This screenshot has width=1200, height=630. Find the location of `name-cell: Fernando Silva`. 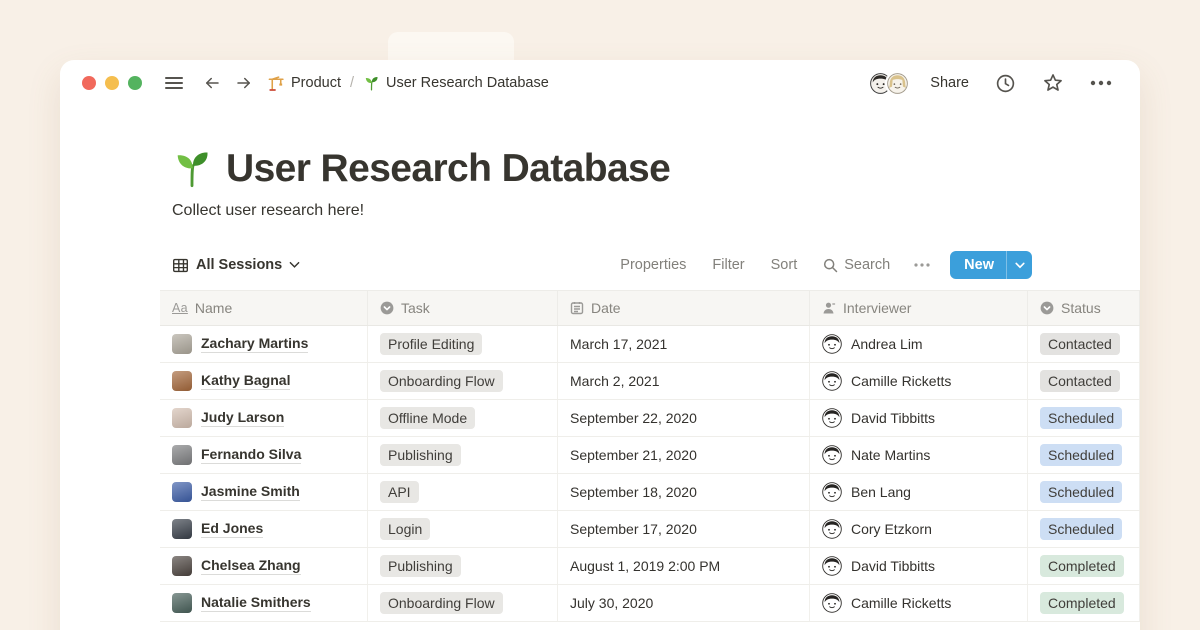

name-cell: Fernando Silva is located at coordinates (264, 455).